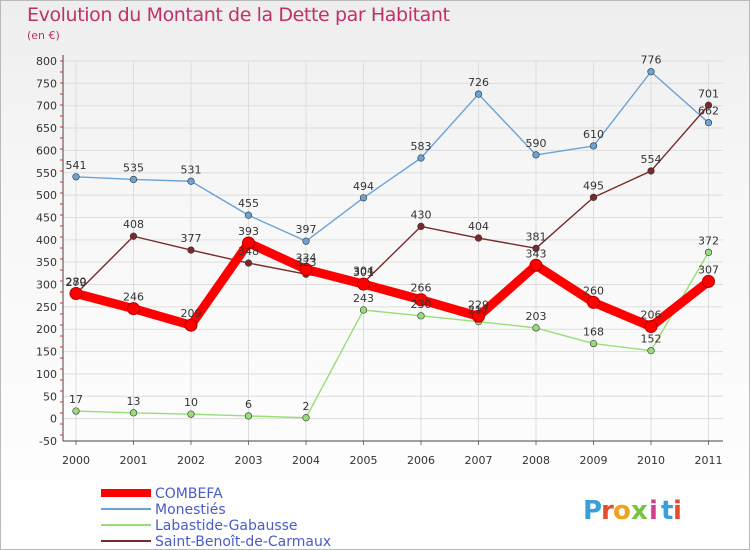 The width and height of the screenshot is (750, 550). Describe the element at coordinates (133, 167) in the screenshot. I see `data-label: 535` at that location.